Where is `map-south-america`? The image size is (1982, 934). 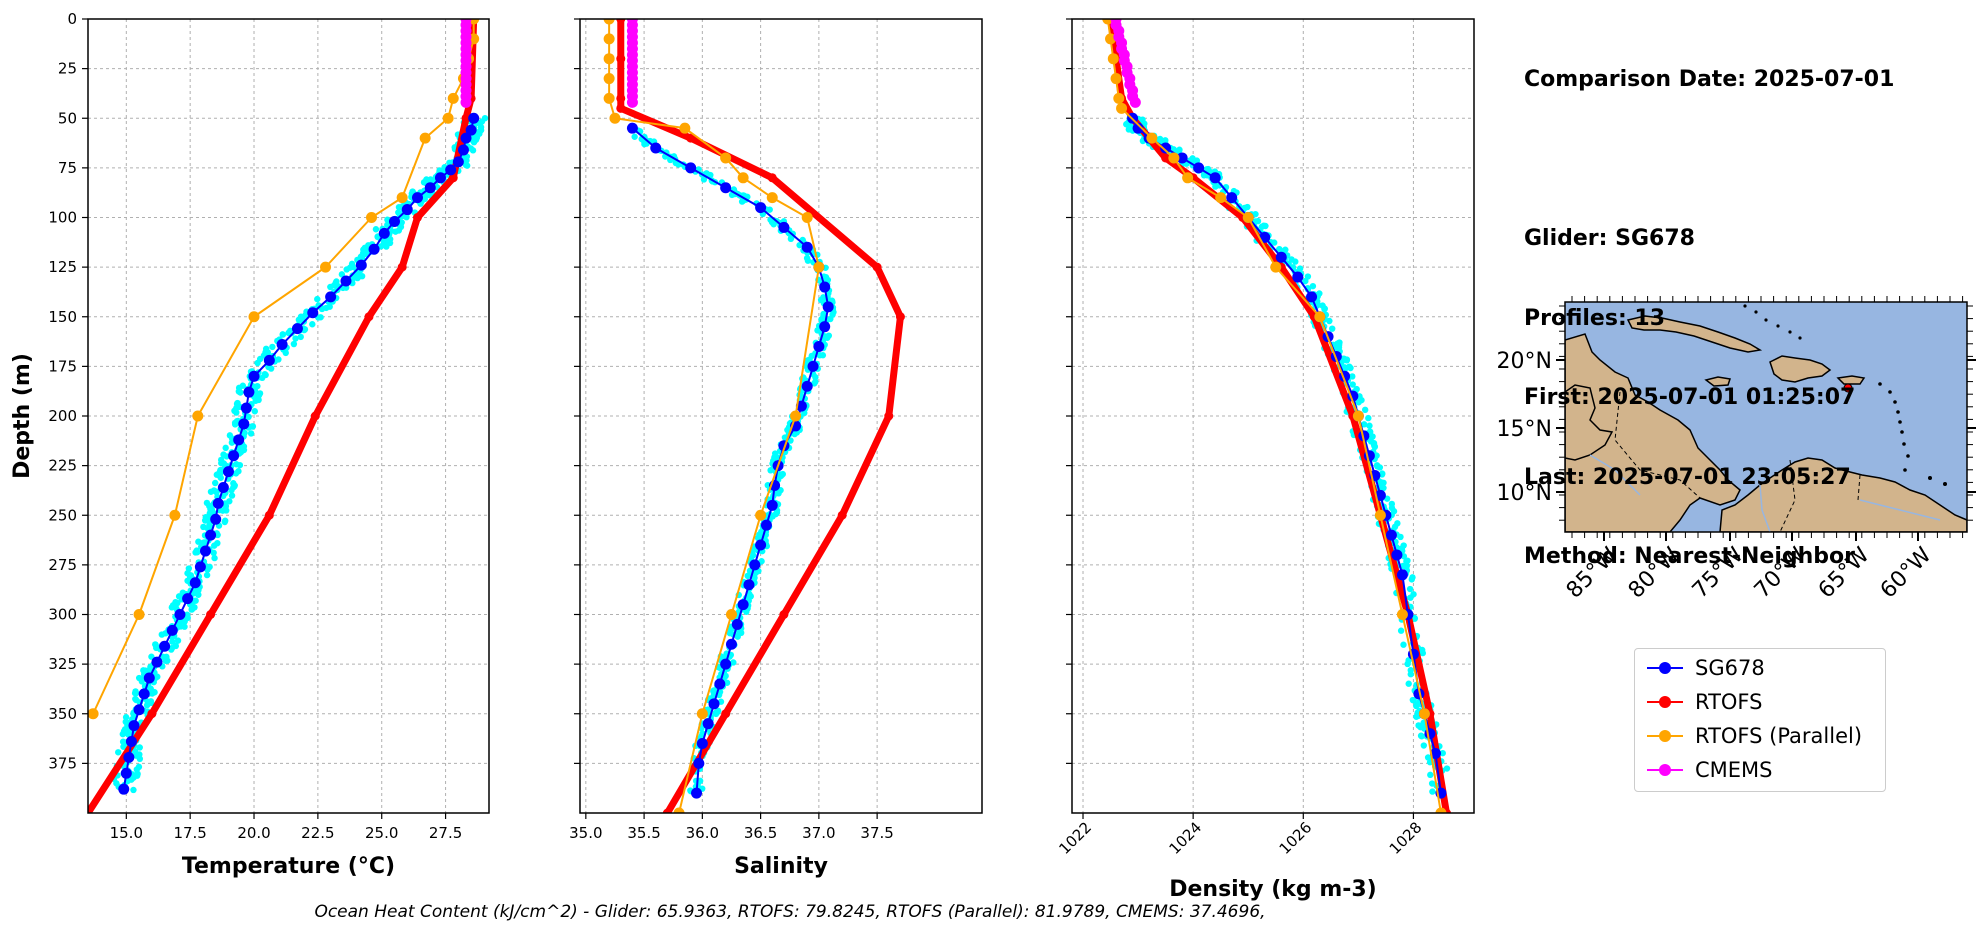 map-south-america is located at coordinates (1843, 494).